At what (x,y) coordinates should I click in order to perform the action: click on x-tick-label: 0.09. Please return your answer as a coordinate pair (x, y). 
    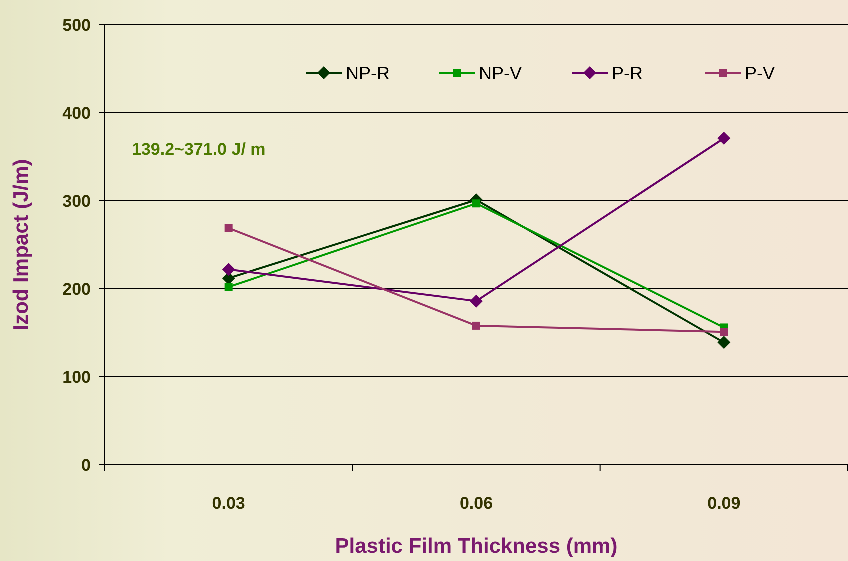
    Looking at the image, I should click on (724, 503).